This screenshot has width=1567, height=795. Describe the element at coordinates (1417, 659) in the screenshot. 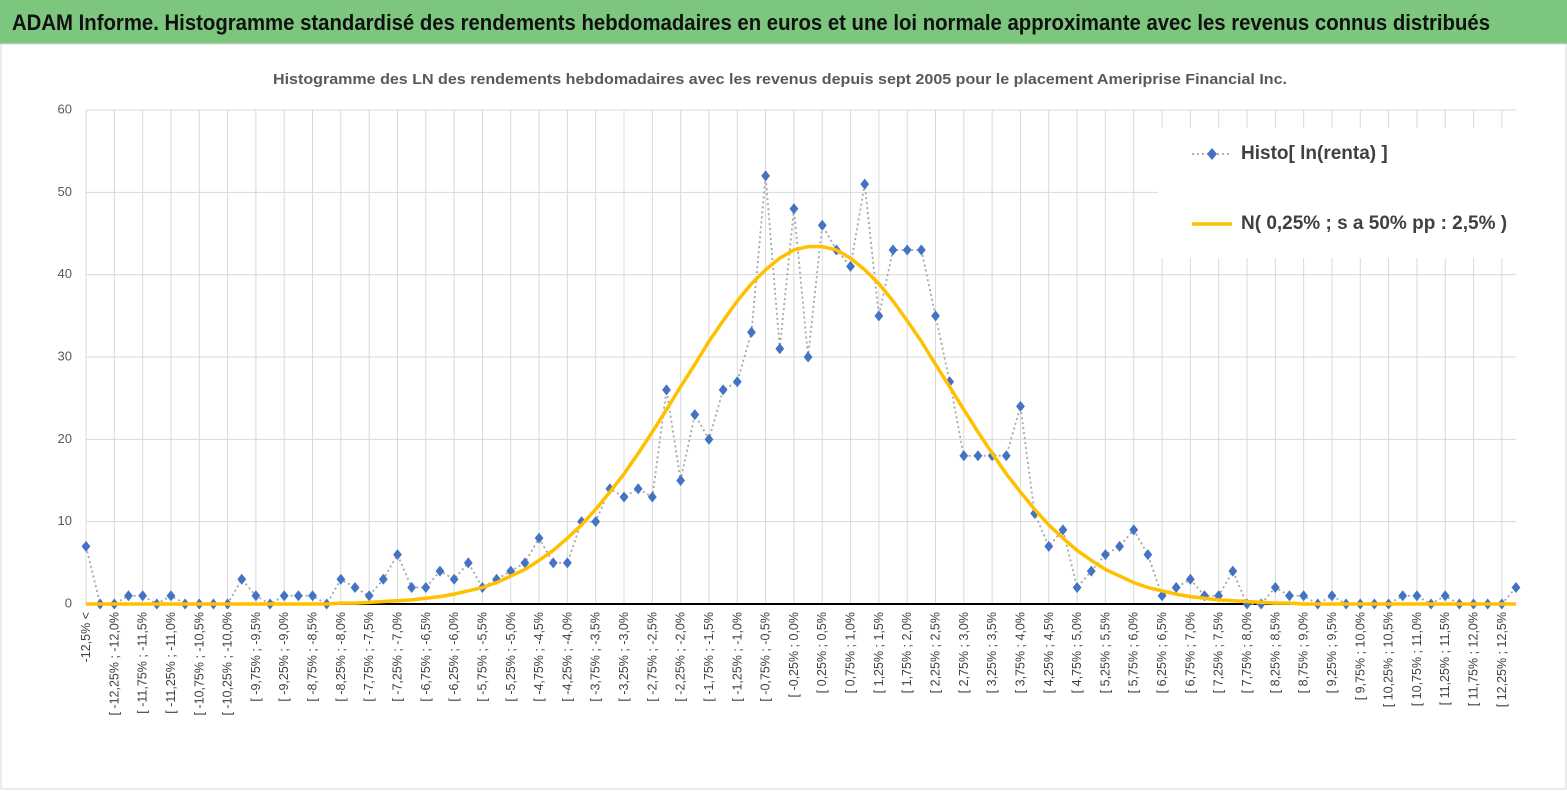

I see `x-tick-label: [ 10,75% ; 11,0%` at that location.